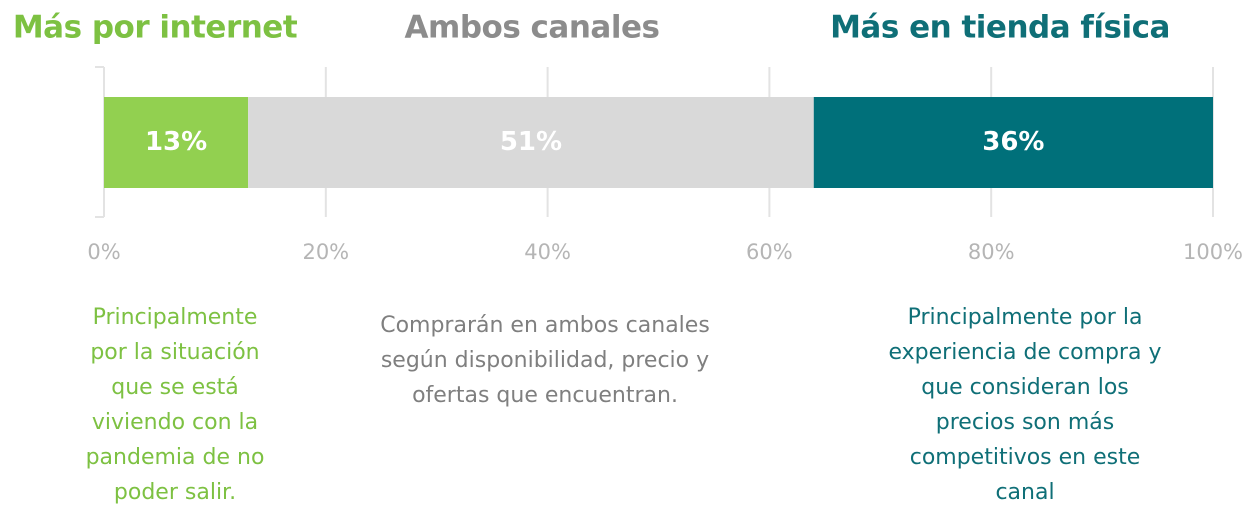  I want to click on description-line: Principalmente, so click(175, 317).